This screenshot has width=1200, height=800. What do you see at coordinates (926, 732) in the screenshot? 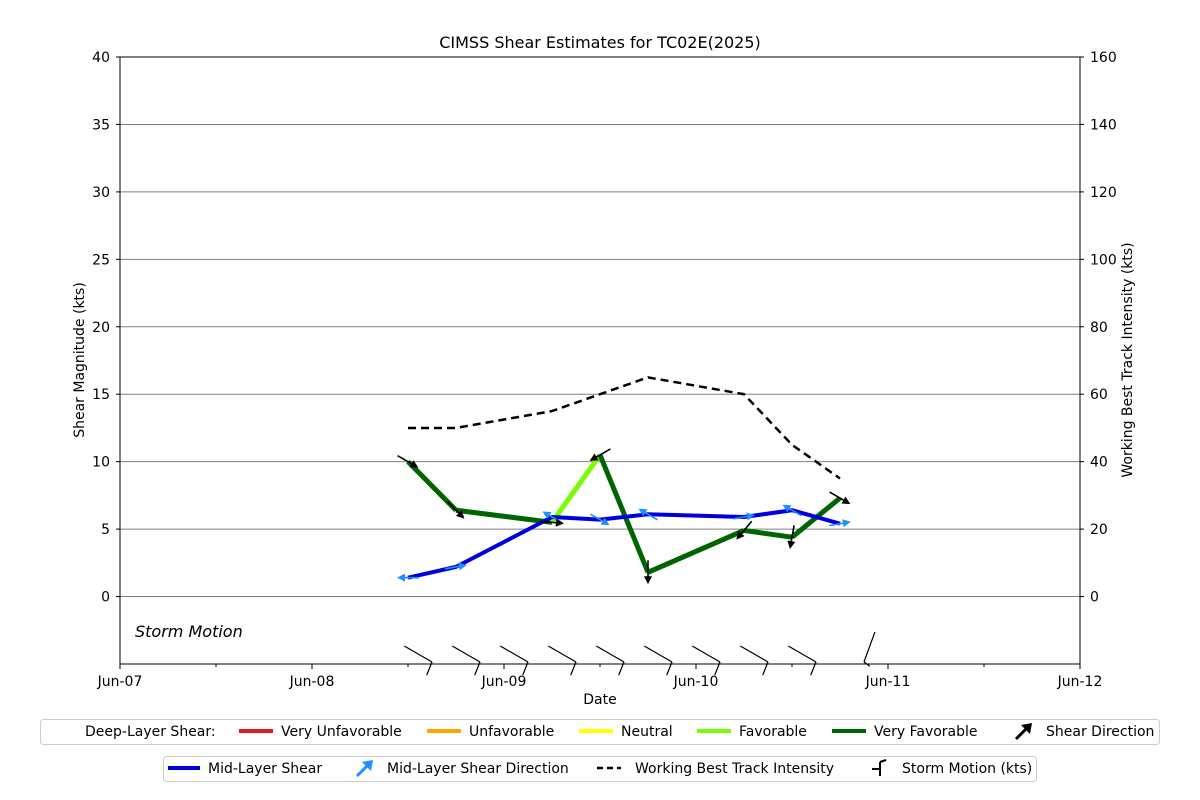
I see `legend-very-favorable: Very Favorable` at bounding box center [926, 732].